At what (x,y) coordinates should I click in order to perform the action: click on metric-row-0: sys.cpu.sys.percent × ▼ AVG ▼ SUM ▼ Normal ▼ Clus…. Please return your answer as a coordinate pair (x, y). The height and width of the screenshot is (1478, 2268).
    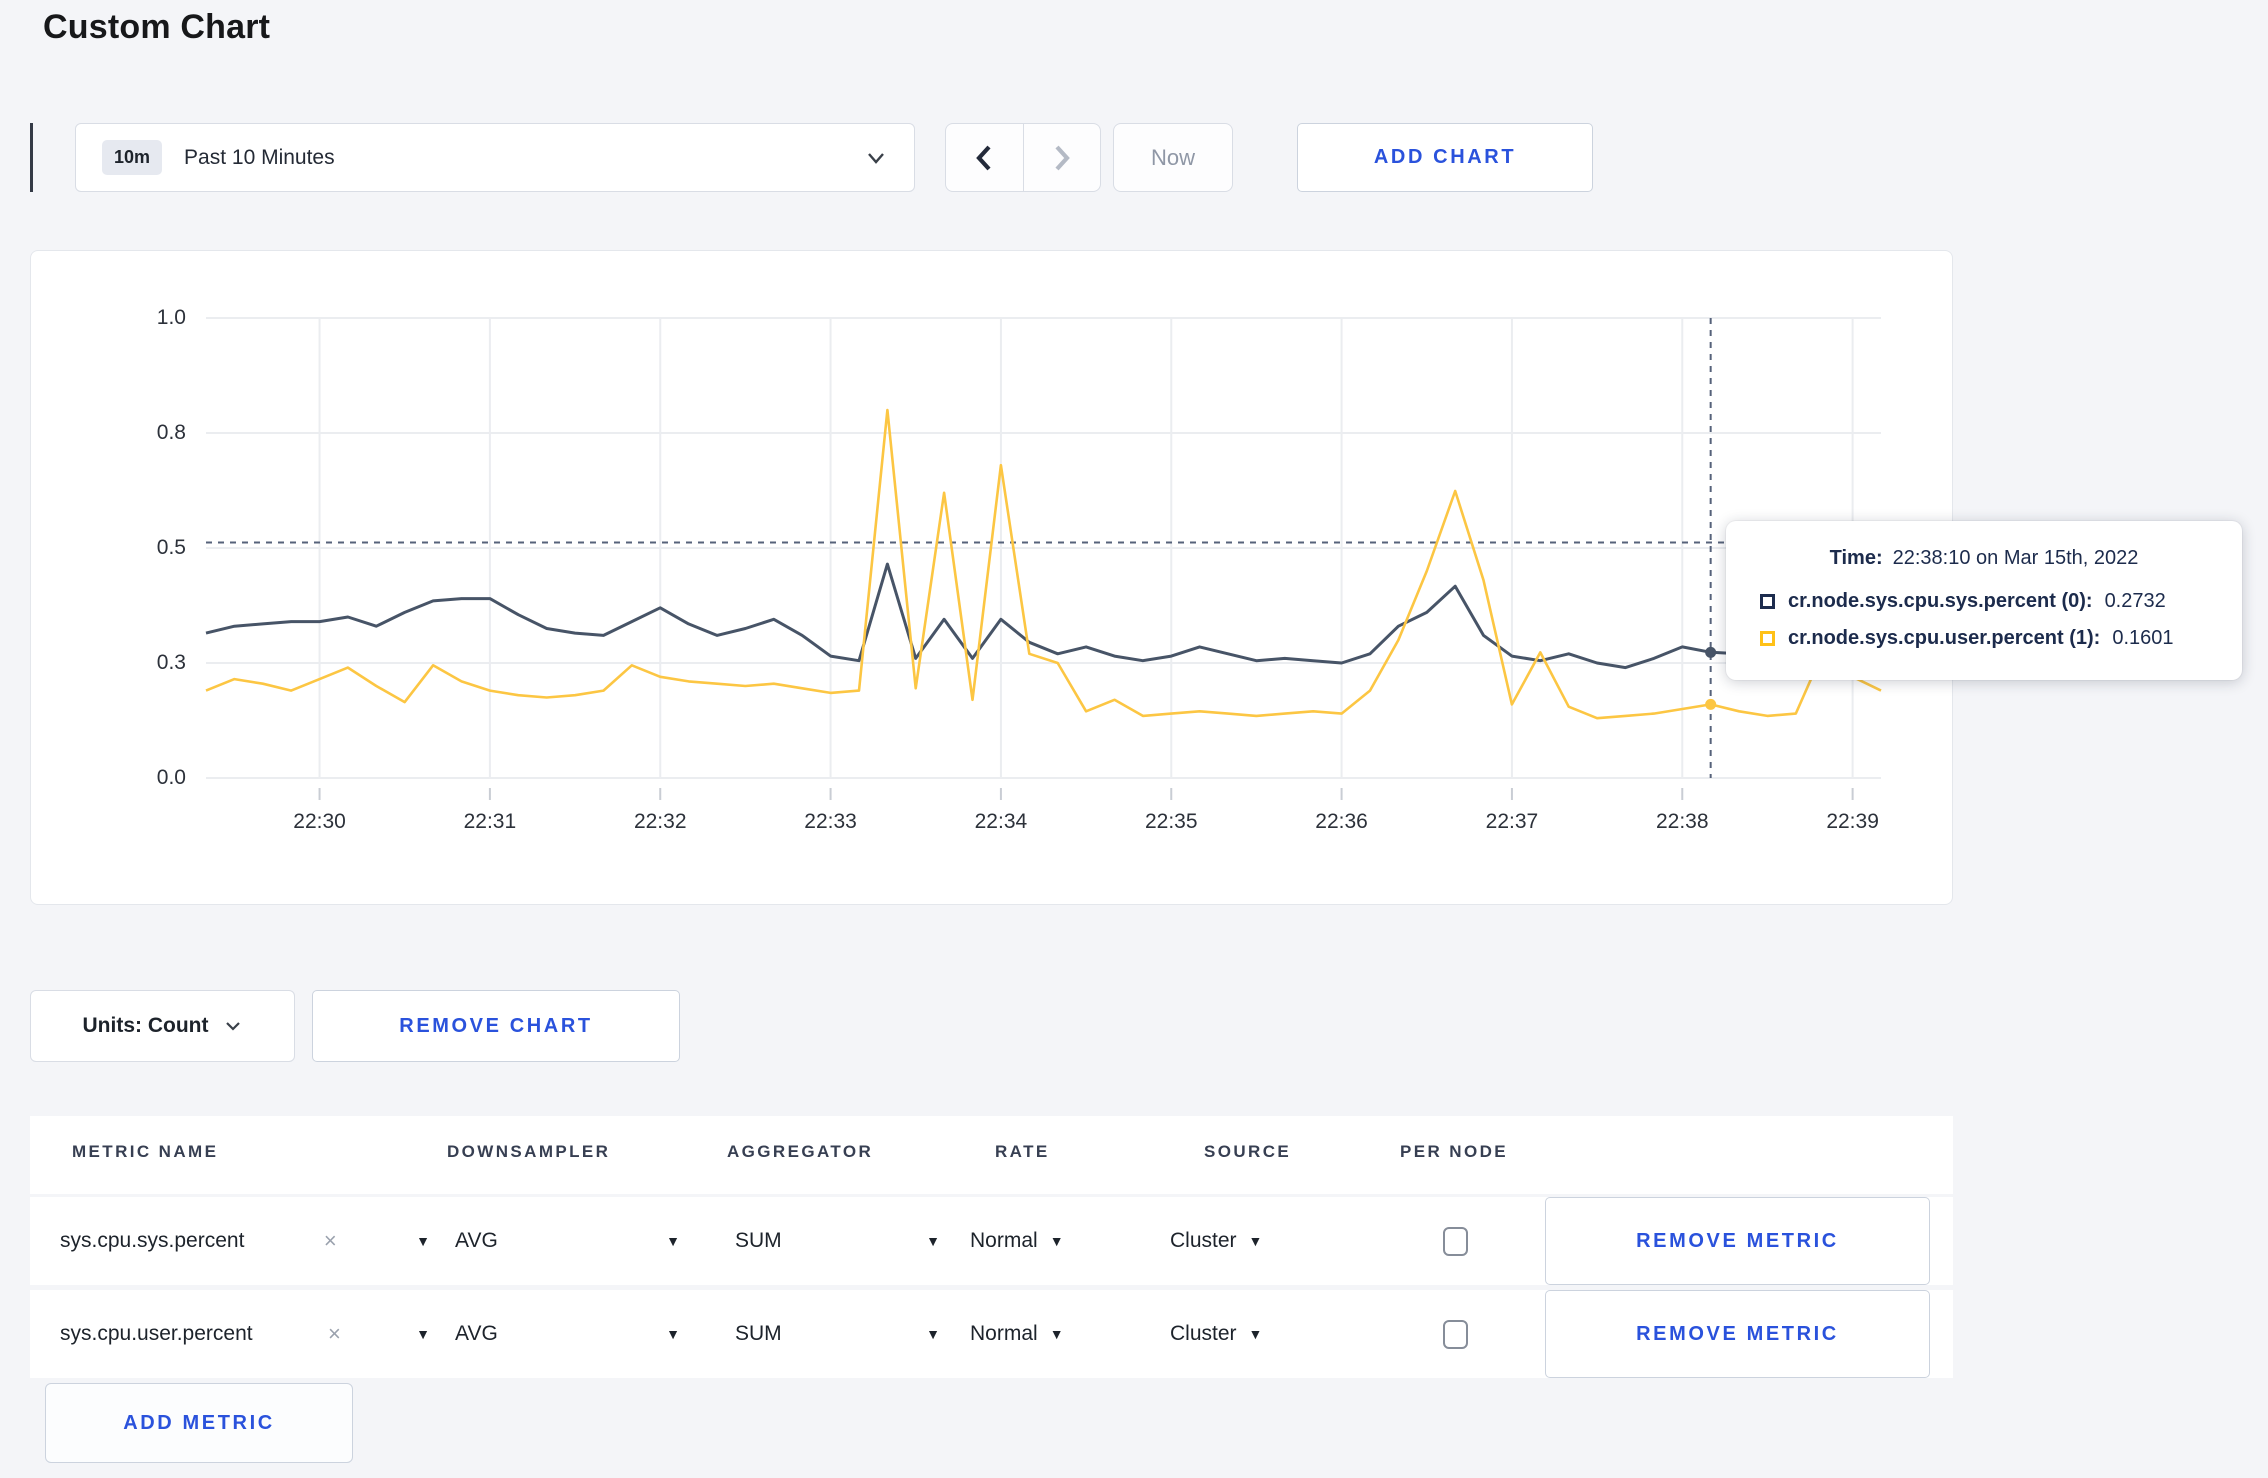
    Looking at the image, I should click on (991, 1241).